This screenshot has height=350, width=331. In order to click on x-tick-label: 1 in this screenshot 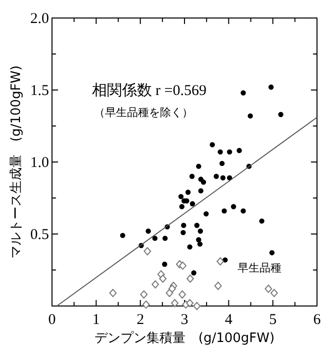, I will do `click(96, 320)`.